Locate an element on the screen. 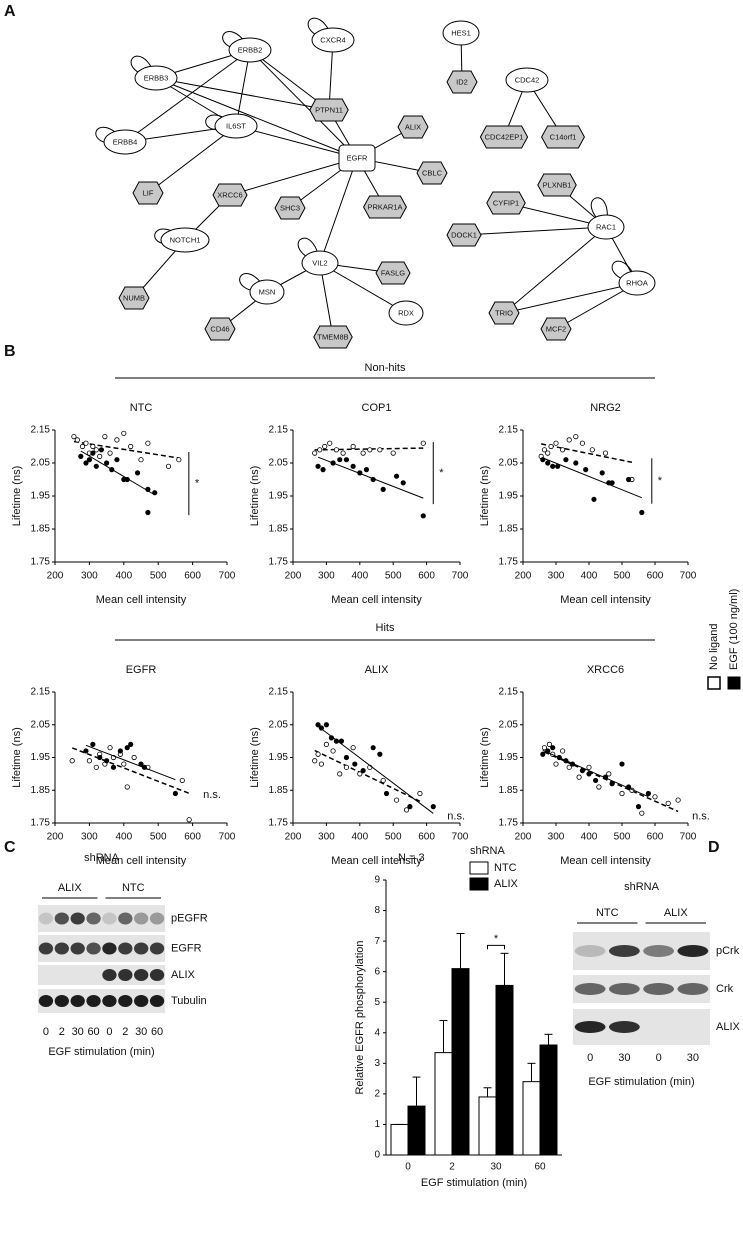 This screenshot has height=1240, width=743. y-tick-label: 8 is located at coordinates (377, 910).